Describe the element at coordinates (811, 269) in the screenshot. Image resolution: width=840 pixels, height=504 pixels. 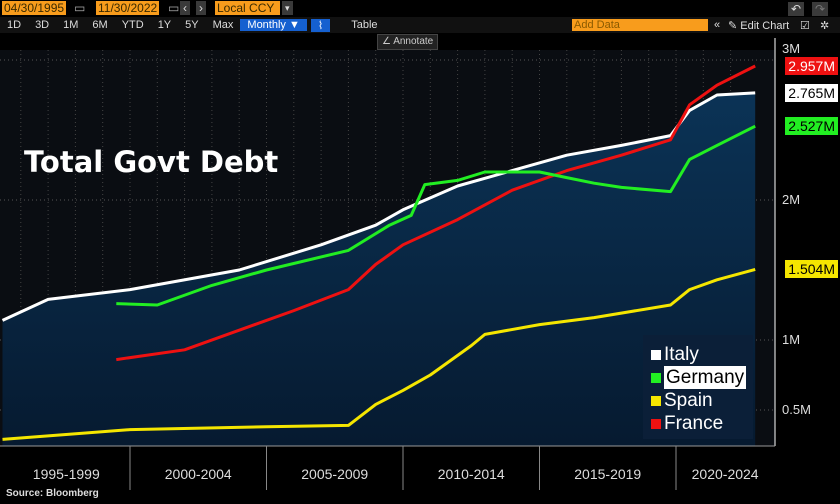
I see `last-value-tag-spain: 1.504M` at that location.